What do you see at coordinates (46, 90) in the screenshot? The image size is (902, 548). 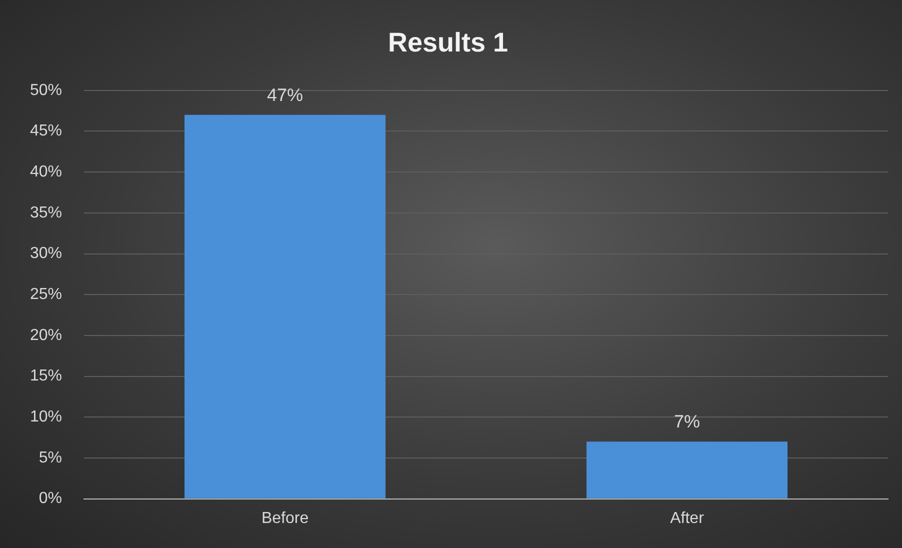 I see `y-tick-label: 50%` at bounding box center [46, 90].